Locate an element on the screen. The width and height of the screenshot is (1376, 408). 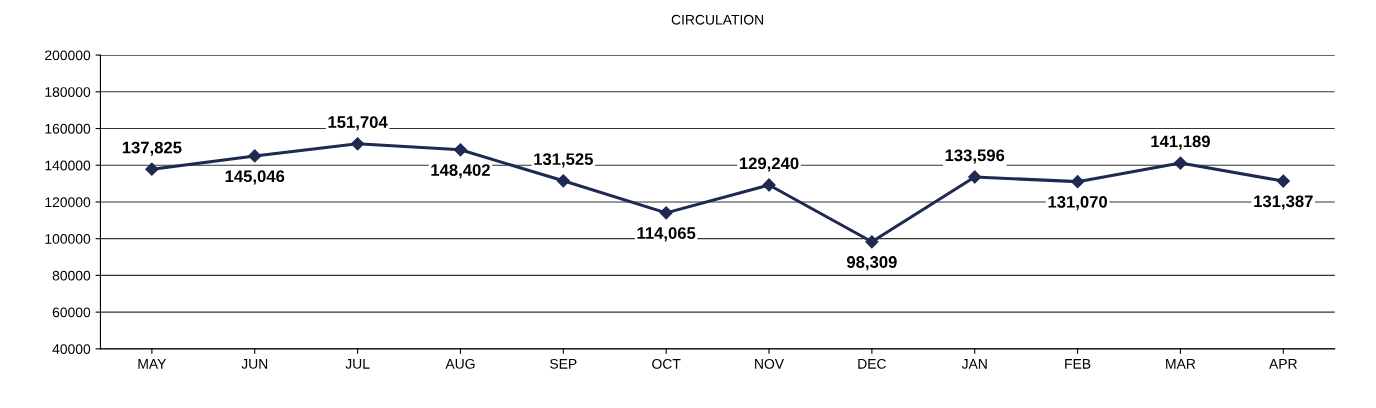
x-tick-label: JUN is located at coordinates (254, 364).